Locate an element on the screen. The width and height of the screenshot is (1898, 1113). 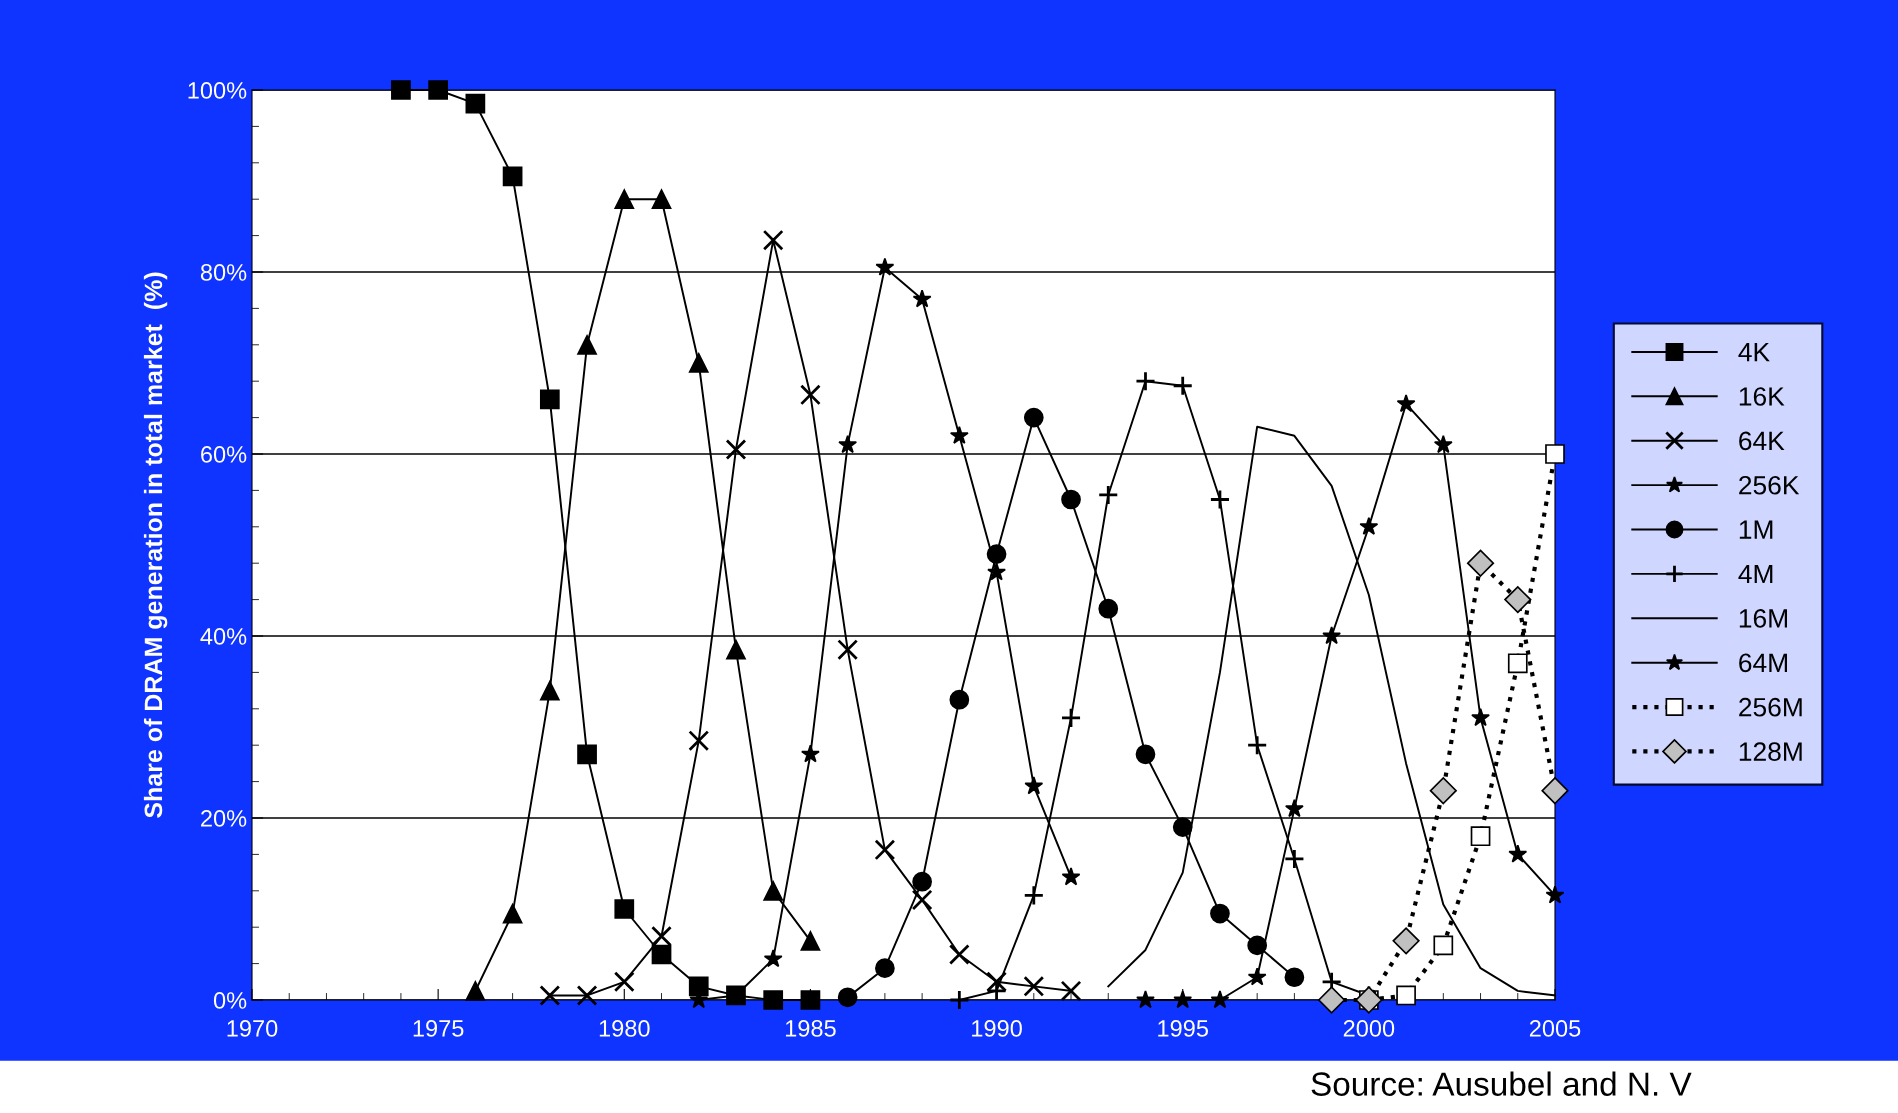
x-tick-label: 2005 is located at coordinates (1555, 1028).